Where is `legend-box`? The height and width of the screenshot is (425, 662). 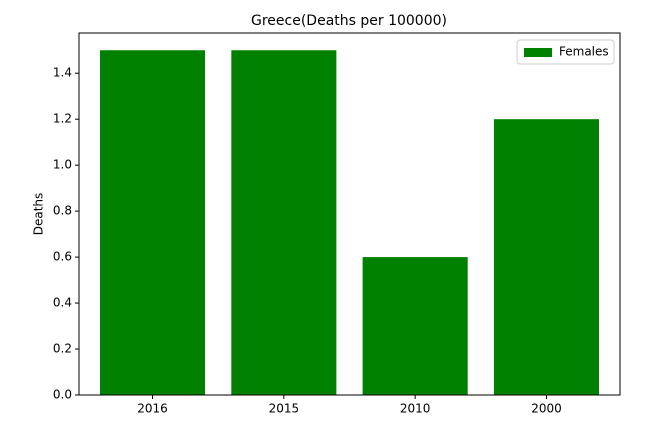 legend-box is located at coordinates (565, 52).